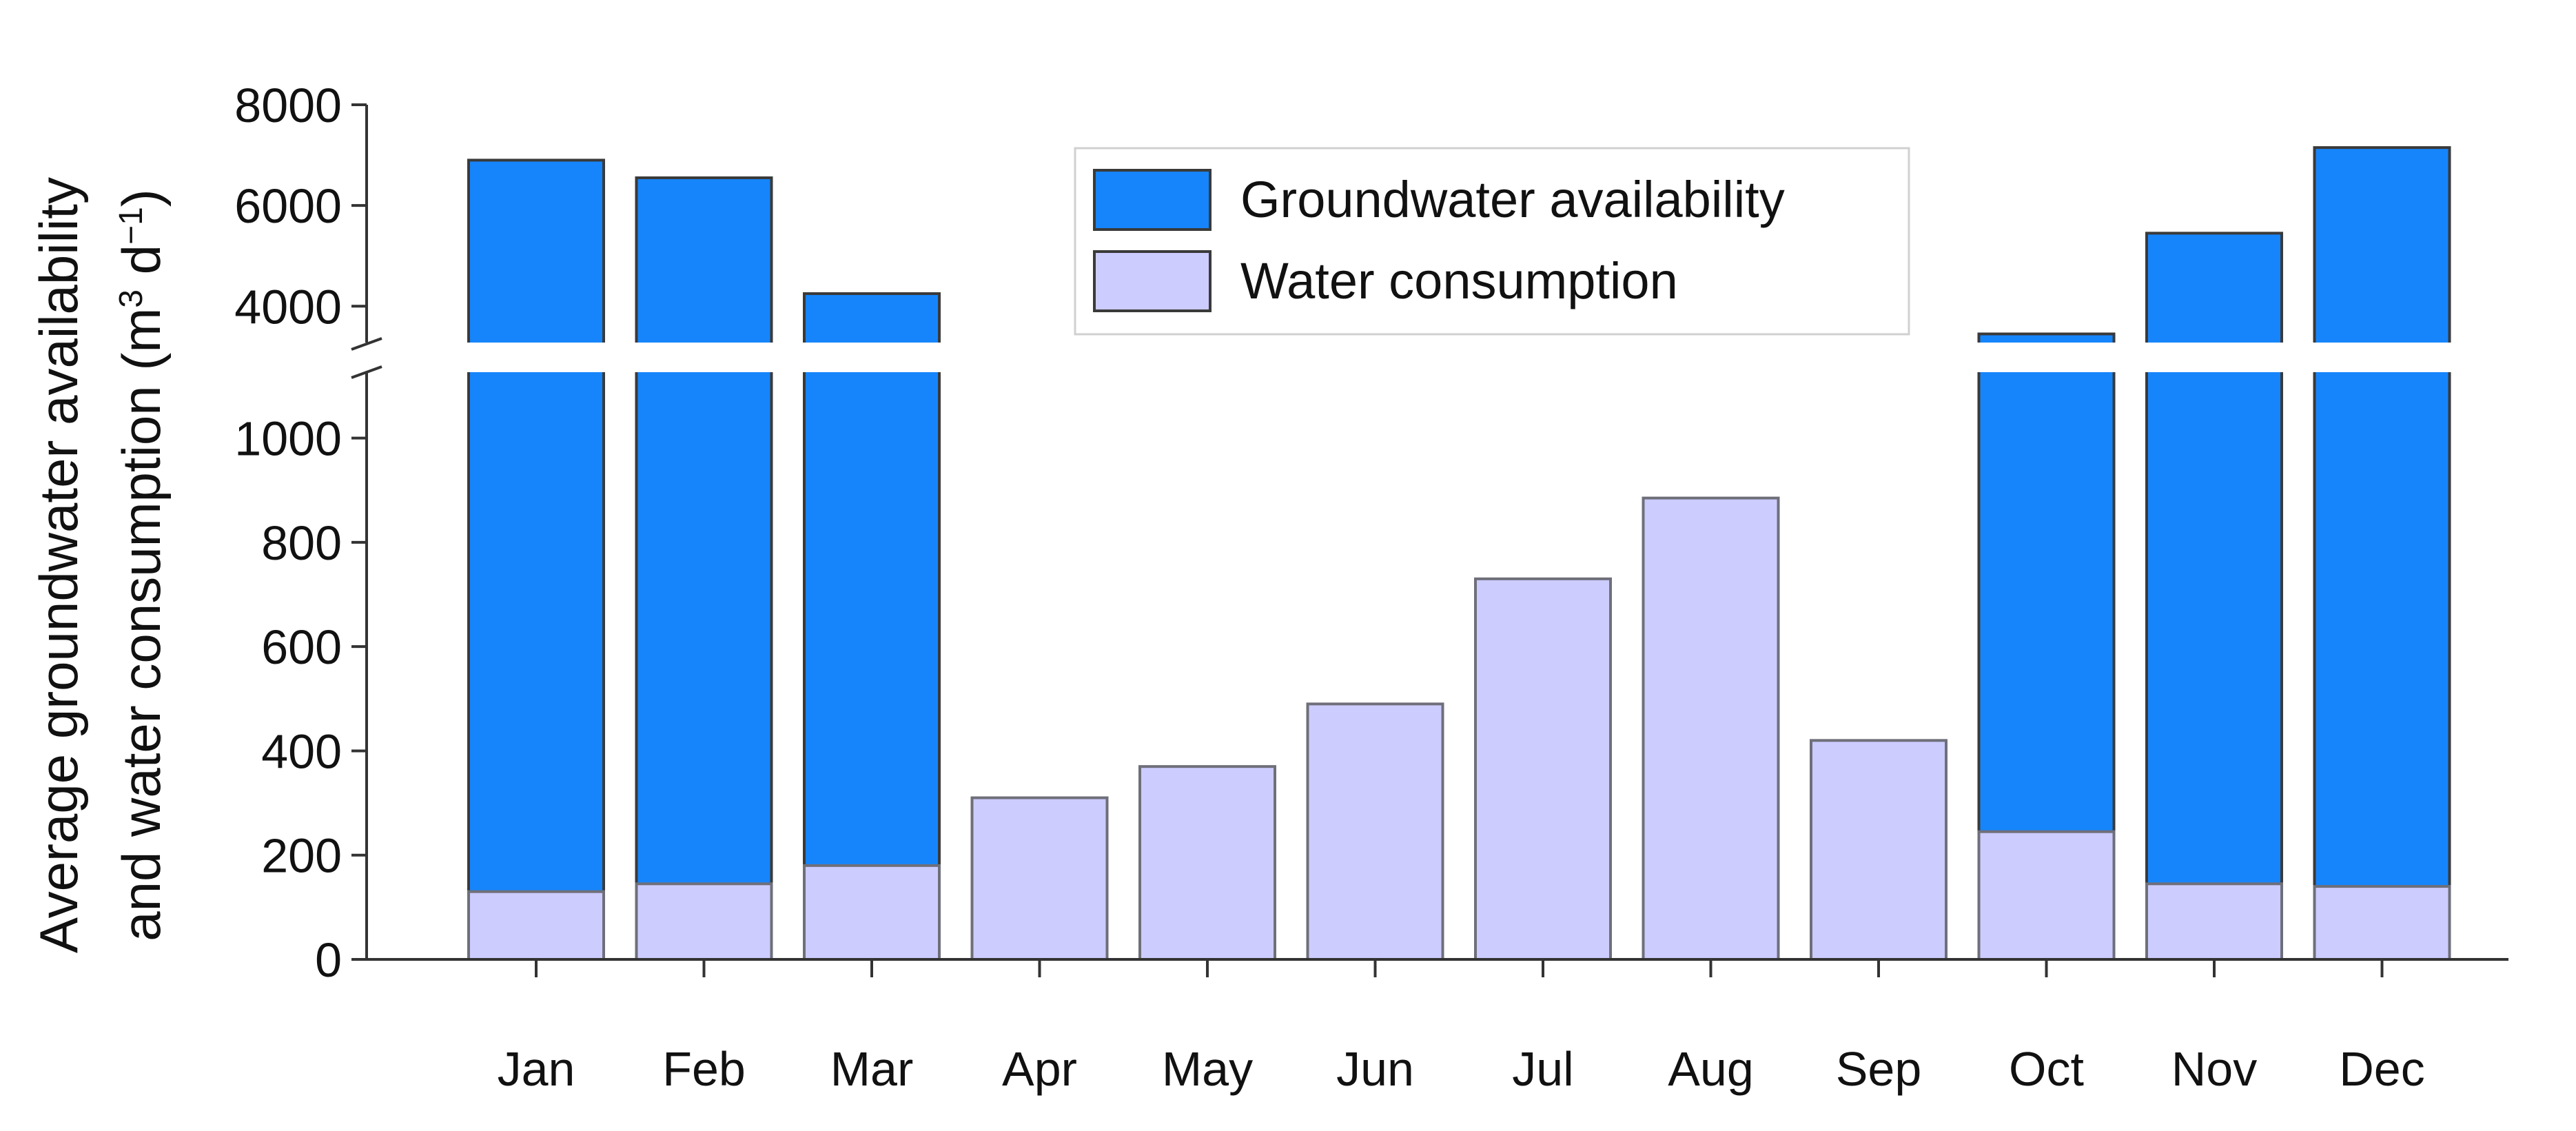 This screenshot has width=2576, height=1131. Describe the element at coordinates (704, 568) in the screenshot. I see `bar-groundwater-feb` at that location.